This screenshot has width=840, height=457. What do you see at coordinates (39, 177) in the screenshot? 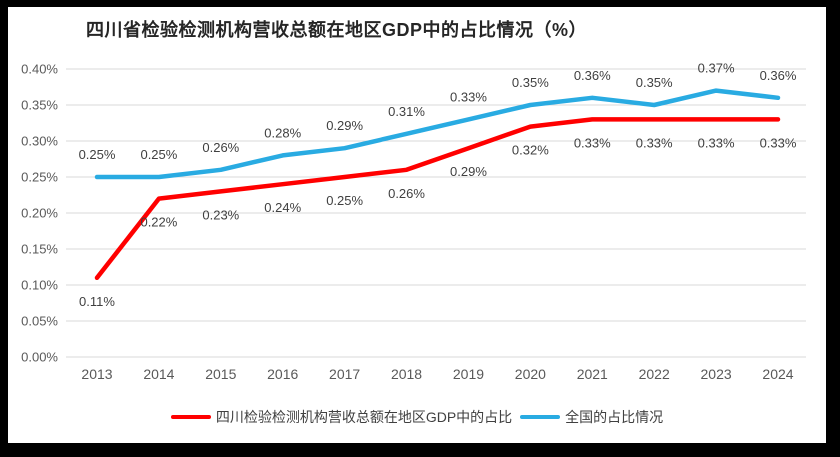
I see `y-tick-label: 0.25%` at bounding box center [39, 177].